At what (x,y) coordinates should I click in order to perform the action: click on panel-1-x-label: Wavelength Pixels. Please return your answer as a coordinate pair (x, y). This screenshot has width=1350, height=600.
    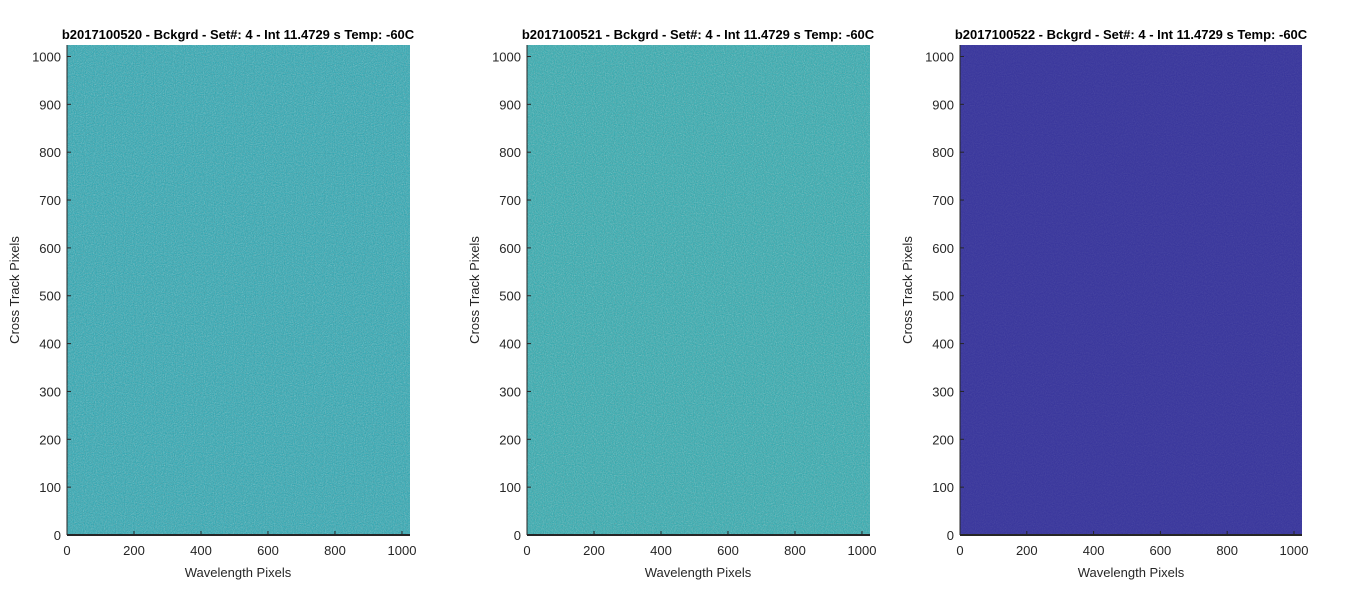
    Looking at the image, I should click on (238, 572).